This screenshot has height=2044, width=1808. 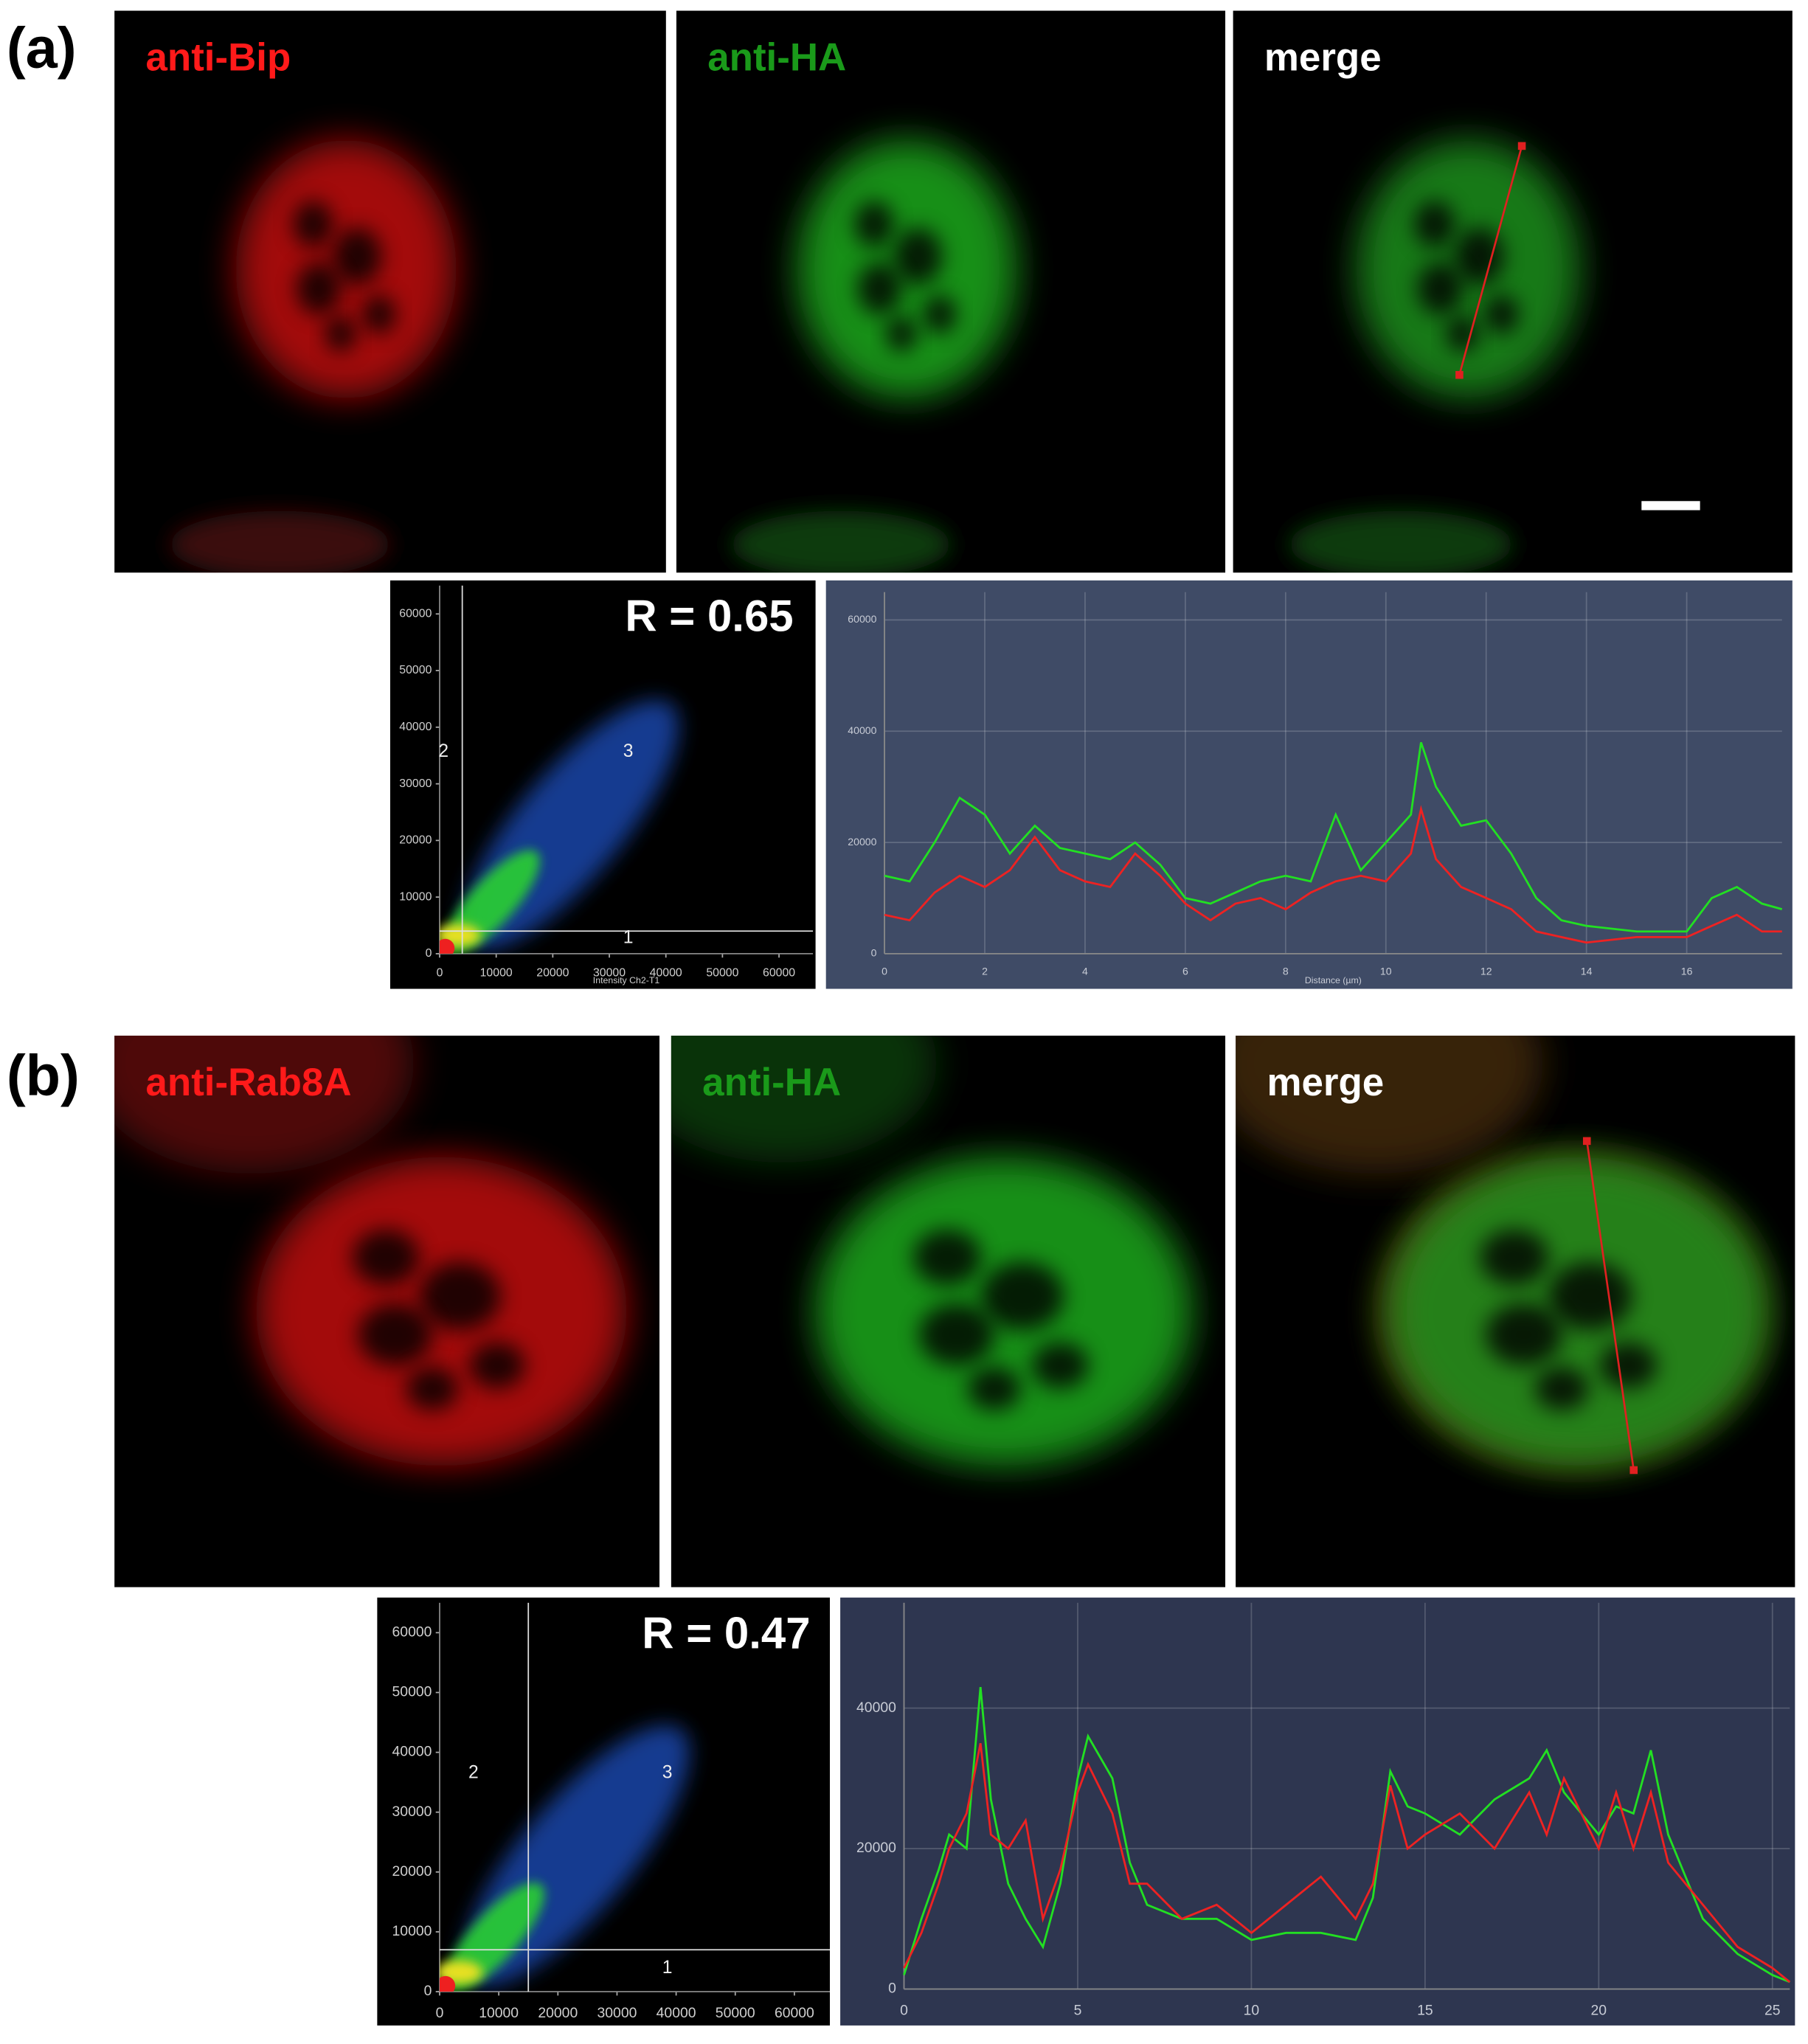 I want to click on y-tick-label: 10000, so click(x=415, y=897).